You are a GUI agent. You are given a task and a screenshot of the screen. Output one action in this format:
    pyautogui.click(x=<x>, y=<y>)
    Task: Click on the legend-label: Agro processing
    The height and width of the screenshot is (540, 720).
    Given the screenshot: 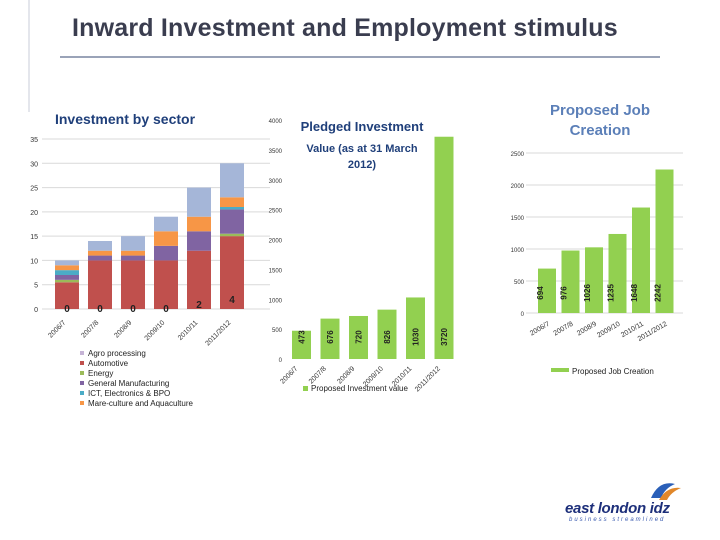 What is the action you would take?
    pyautogui.click(x=117, y=353)
    